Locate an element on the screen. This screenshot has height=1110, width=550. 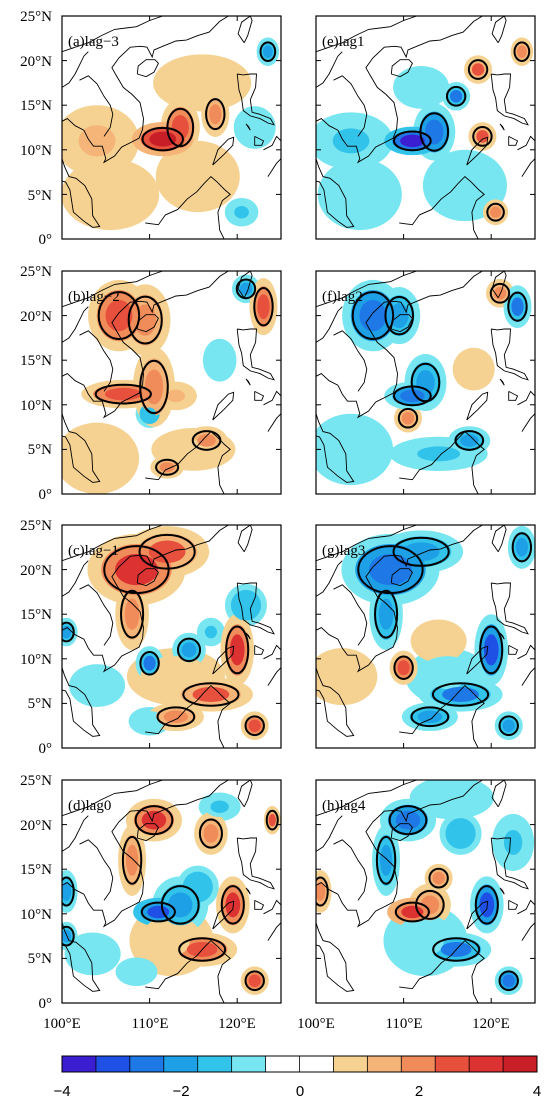
lat-tick-label: 25°N is located at coordinates (36, 526).